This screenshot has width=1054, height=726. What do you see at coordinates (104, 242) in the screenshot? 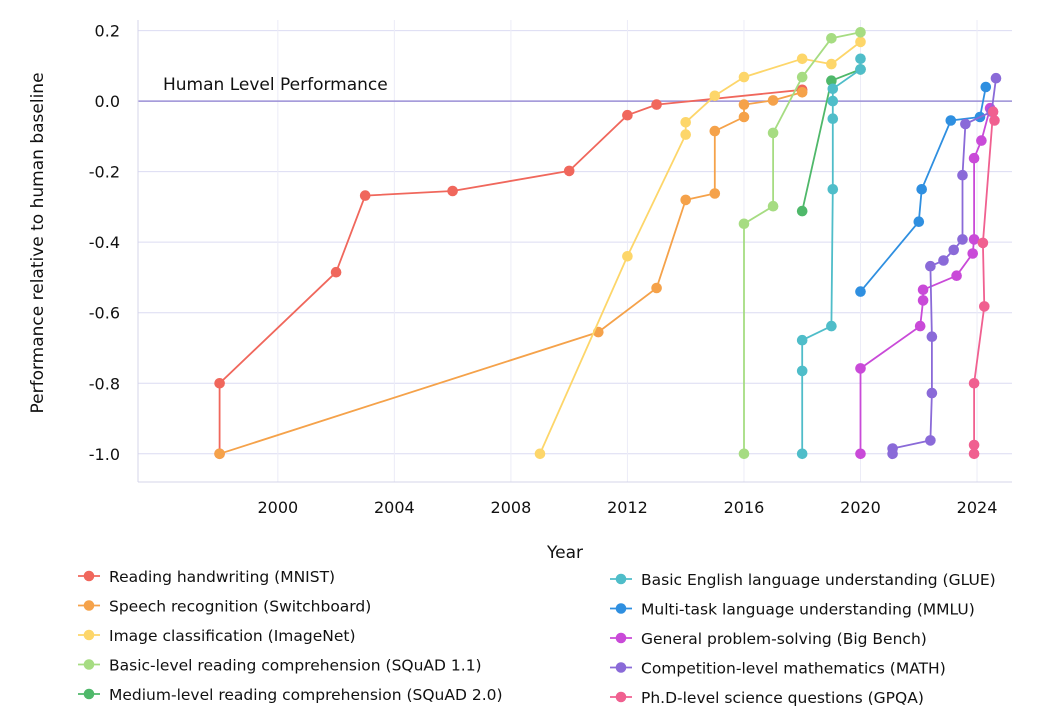
I see `y-tick-label: -0.4` at bounding box center [104, 242].